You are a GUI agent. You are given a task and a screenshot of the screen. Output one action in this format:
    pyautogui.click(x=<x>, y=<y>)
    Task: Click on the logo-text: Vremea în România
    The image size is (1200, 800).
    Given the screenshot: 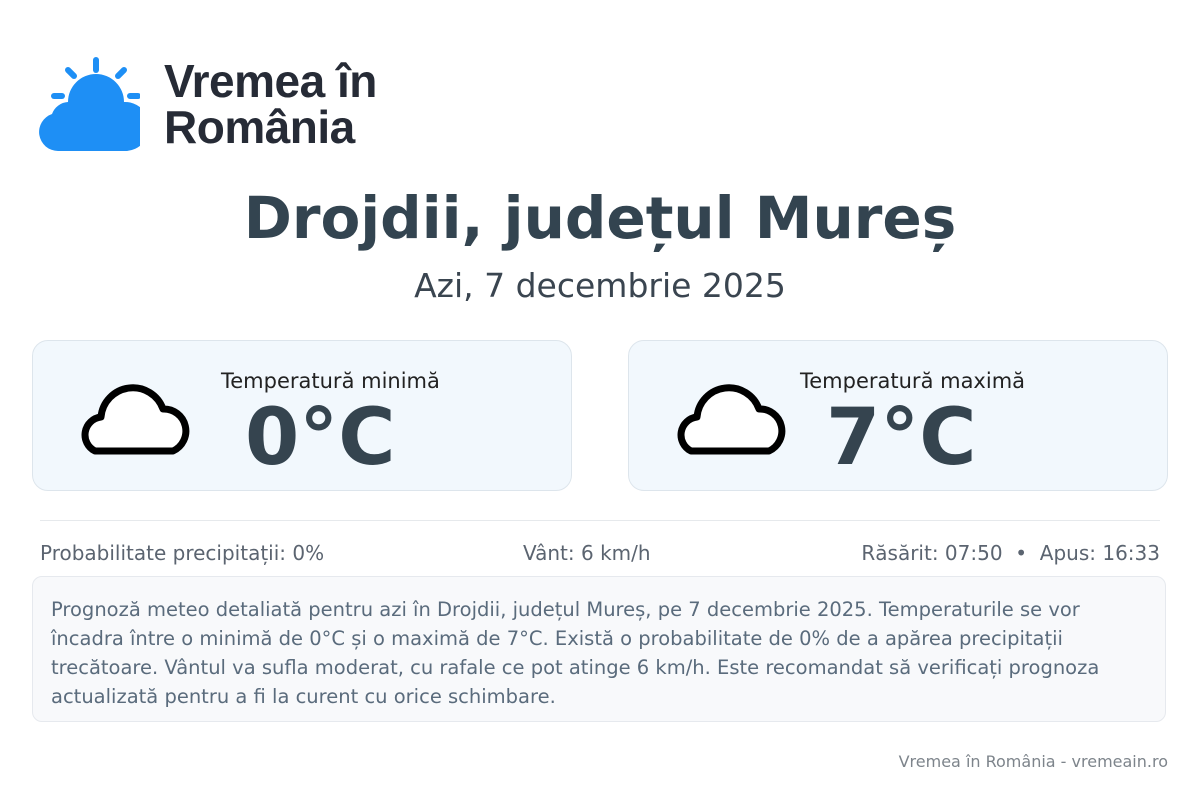 What is the action you would take?
    pyautogui.click(x=270, y=104)
    